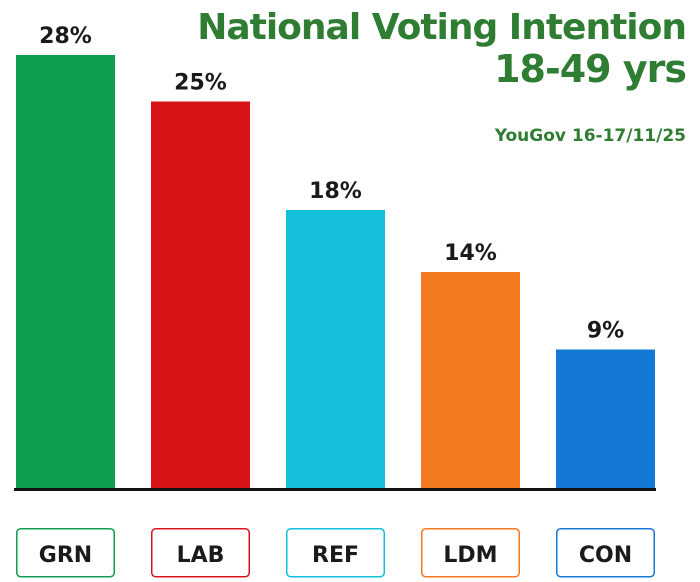 This screenshot has height=582, width=700. I want to click on value-label-grn: 28%, so click(65, 36).